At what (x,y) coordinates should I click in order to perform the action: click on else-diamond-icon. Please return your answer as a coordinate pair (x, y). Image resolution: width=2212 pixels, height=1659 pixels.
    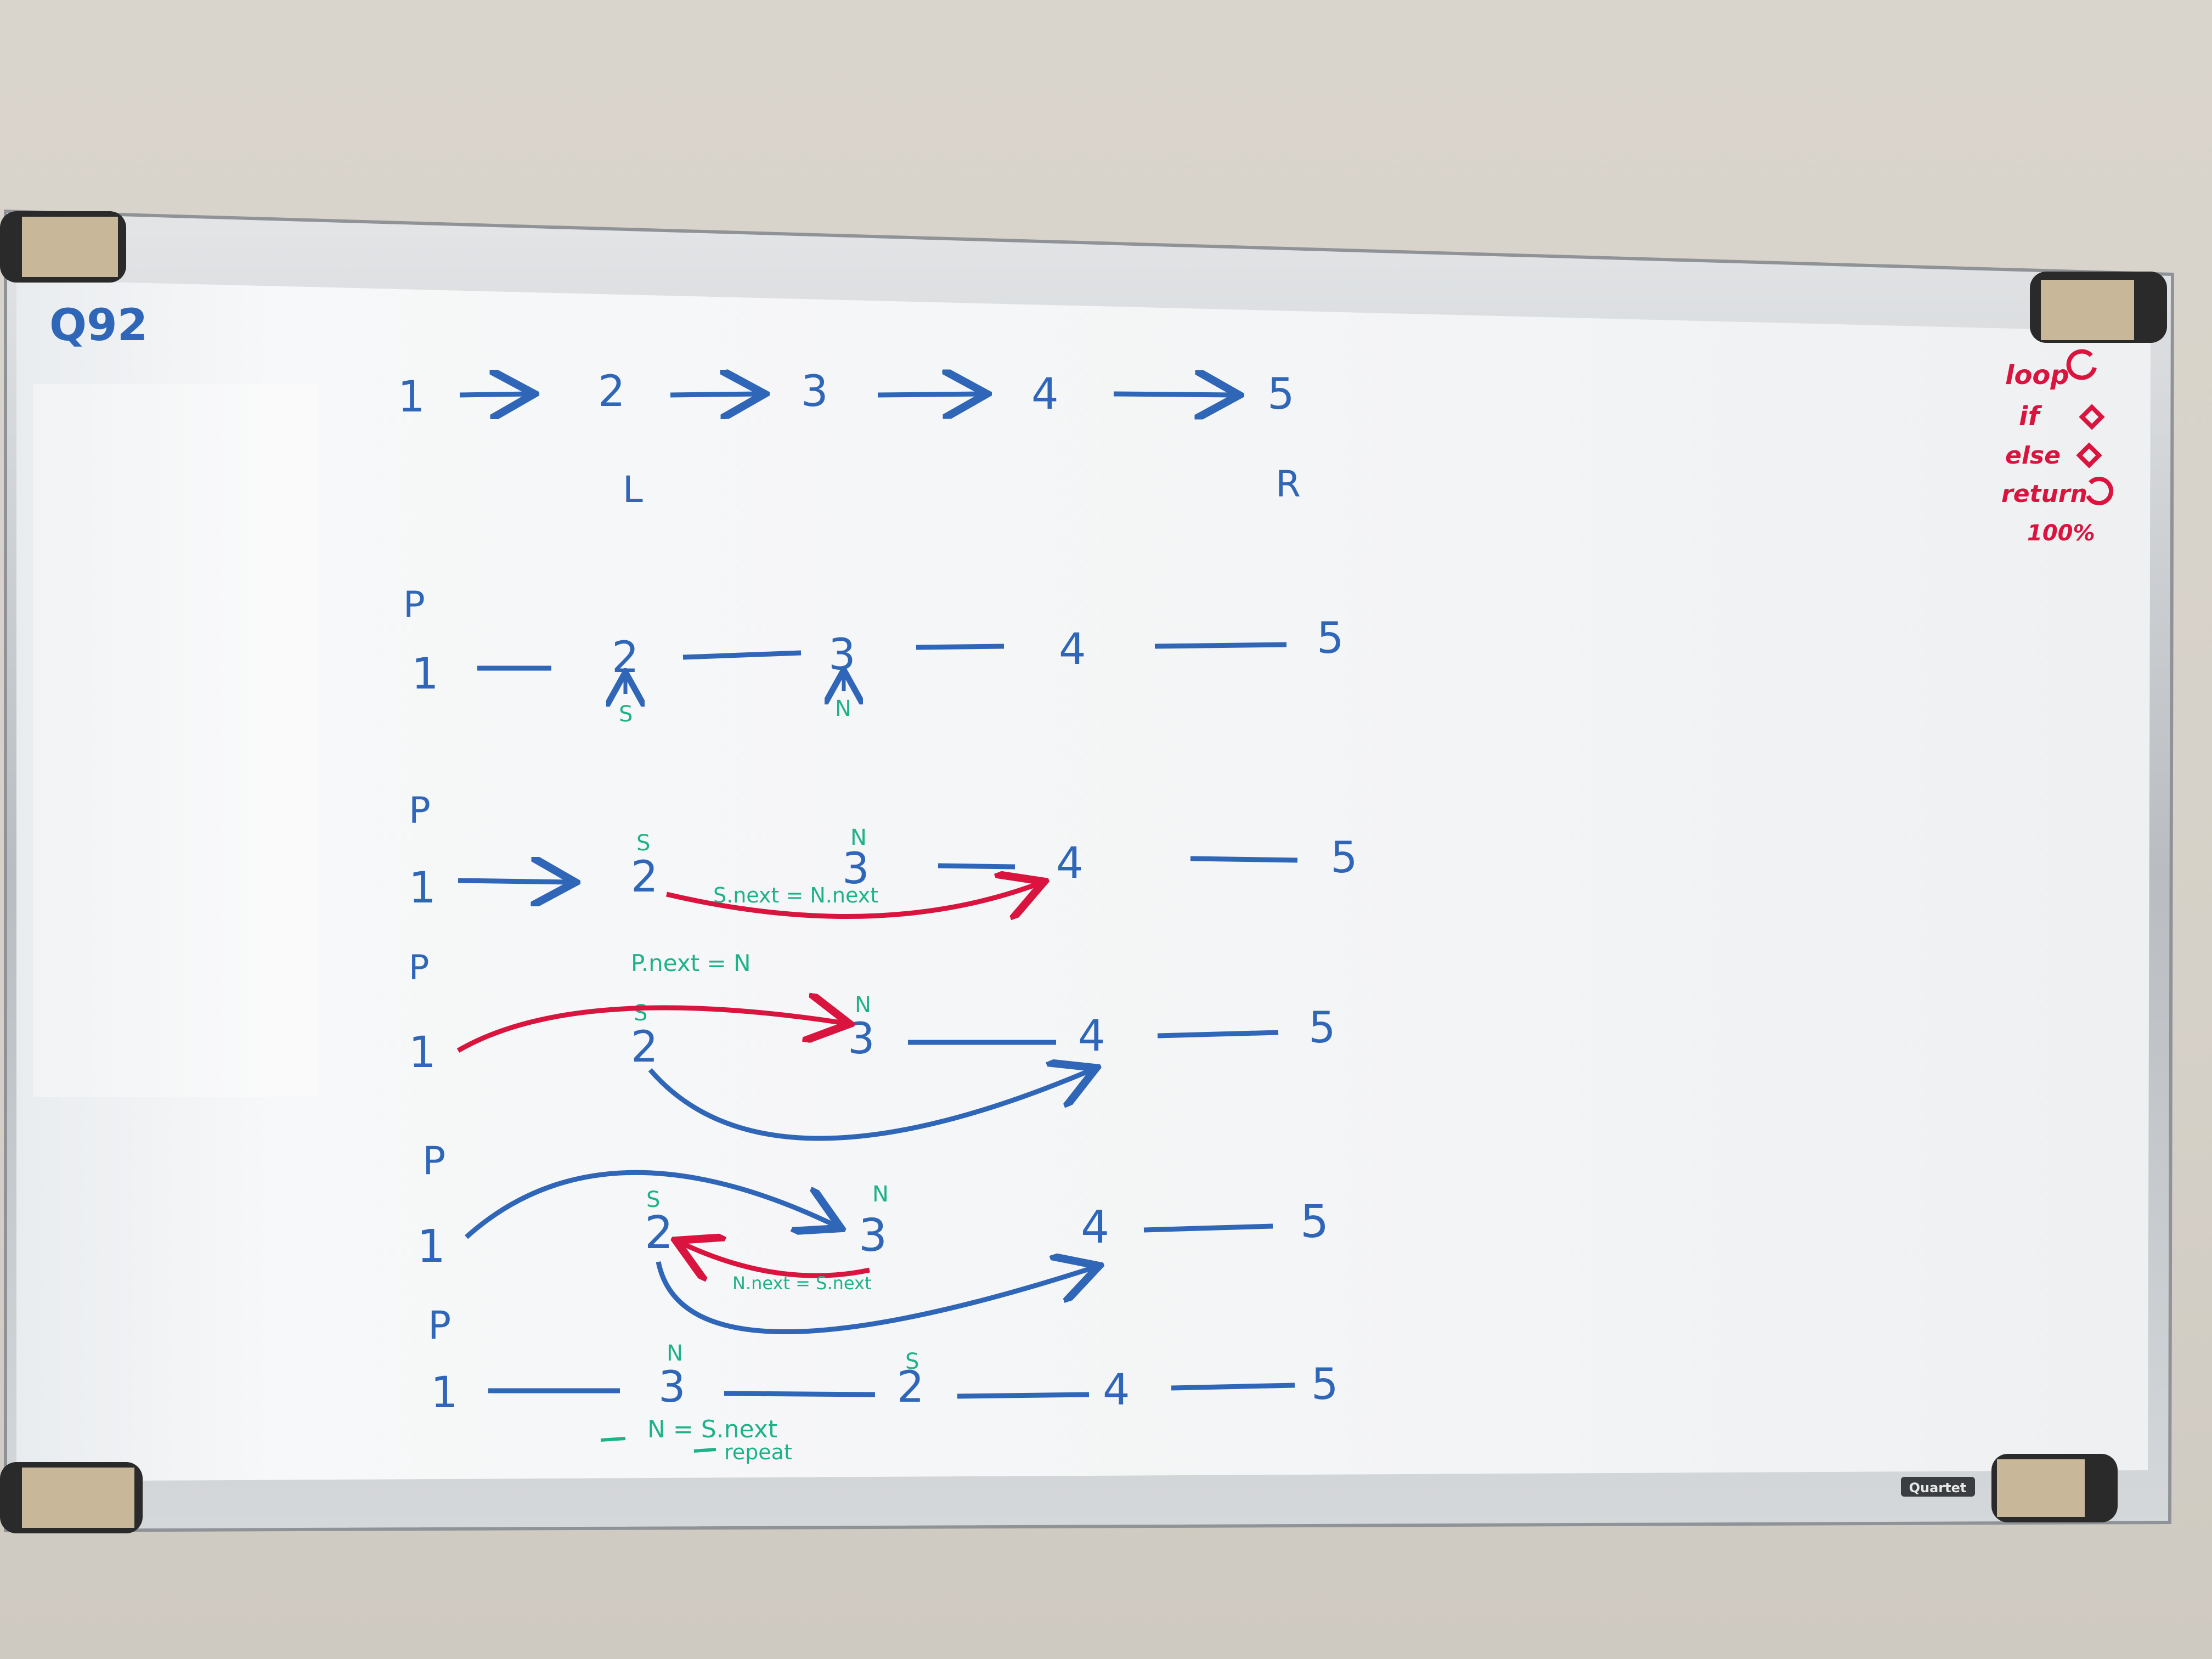
    Looking at the image, I should click on (2089, 455).